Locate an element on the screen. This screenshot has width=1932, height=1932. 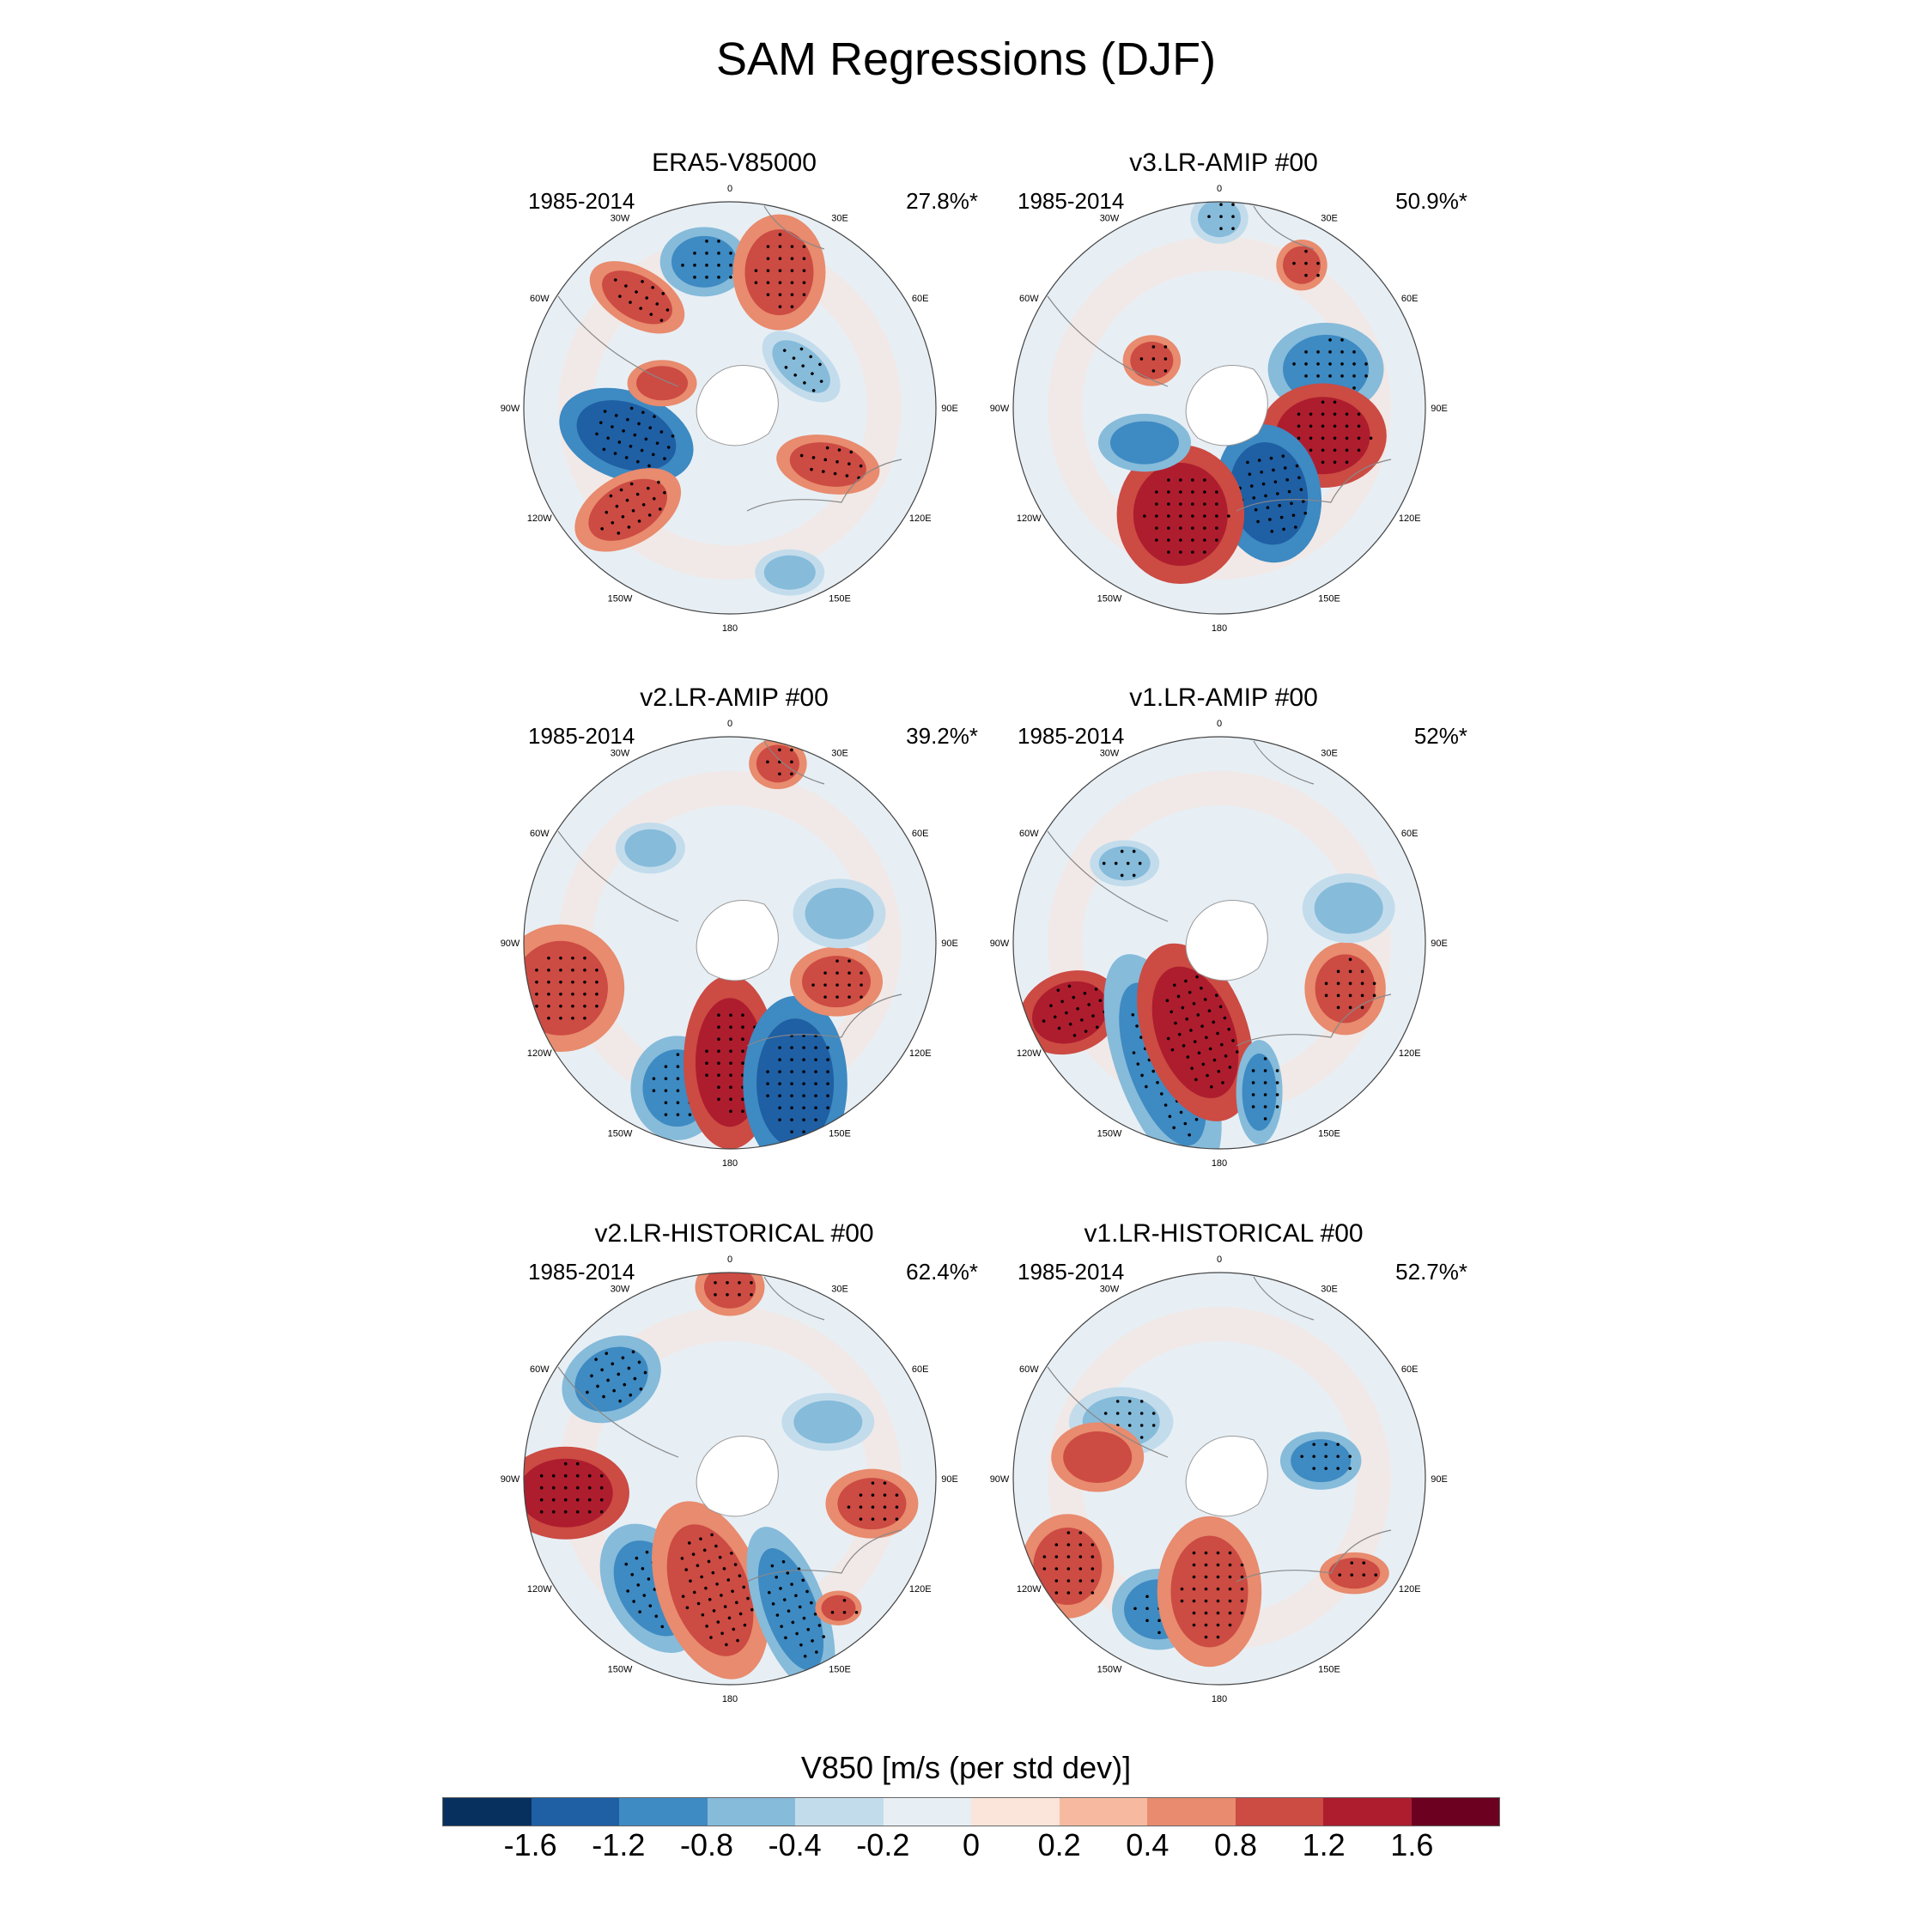
colorbar-tick-label: -0.2 is located at coordinates (883, 1844).